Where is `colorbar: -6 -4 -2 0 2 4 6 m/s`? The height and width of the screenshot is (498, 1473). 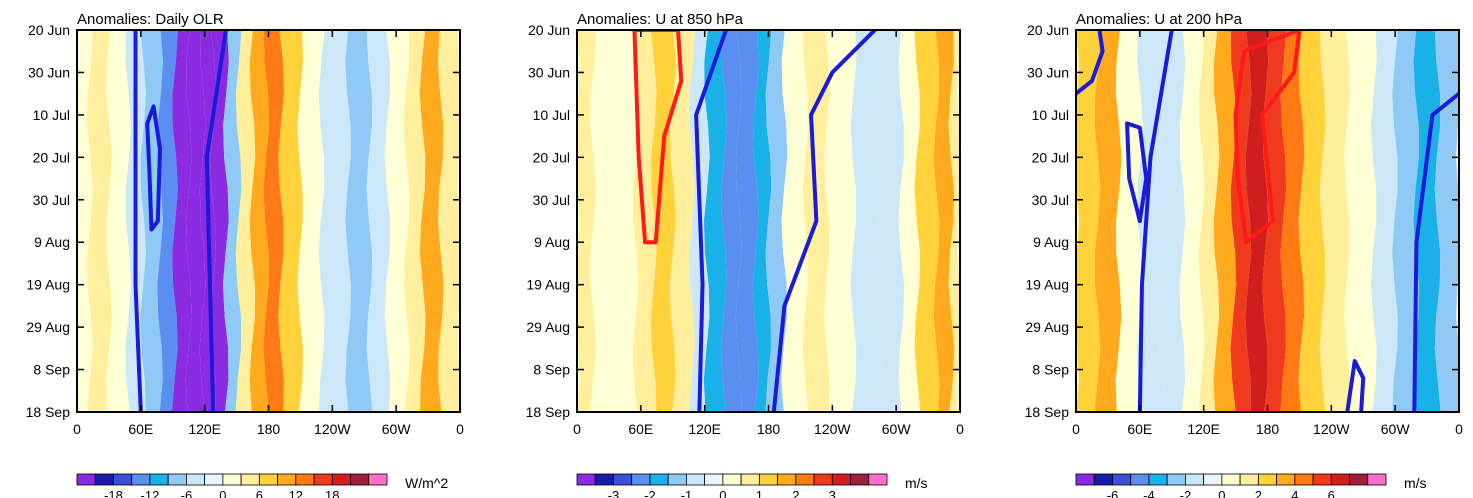 colorbar: -6 -4 -2 0 2 4 6 m/s is located at coordinates (1251, 485).